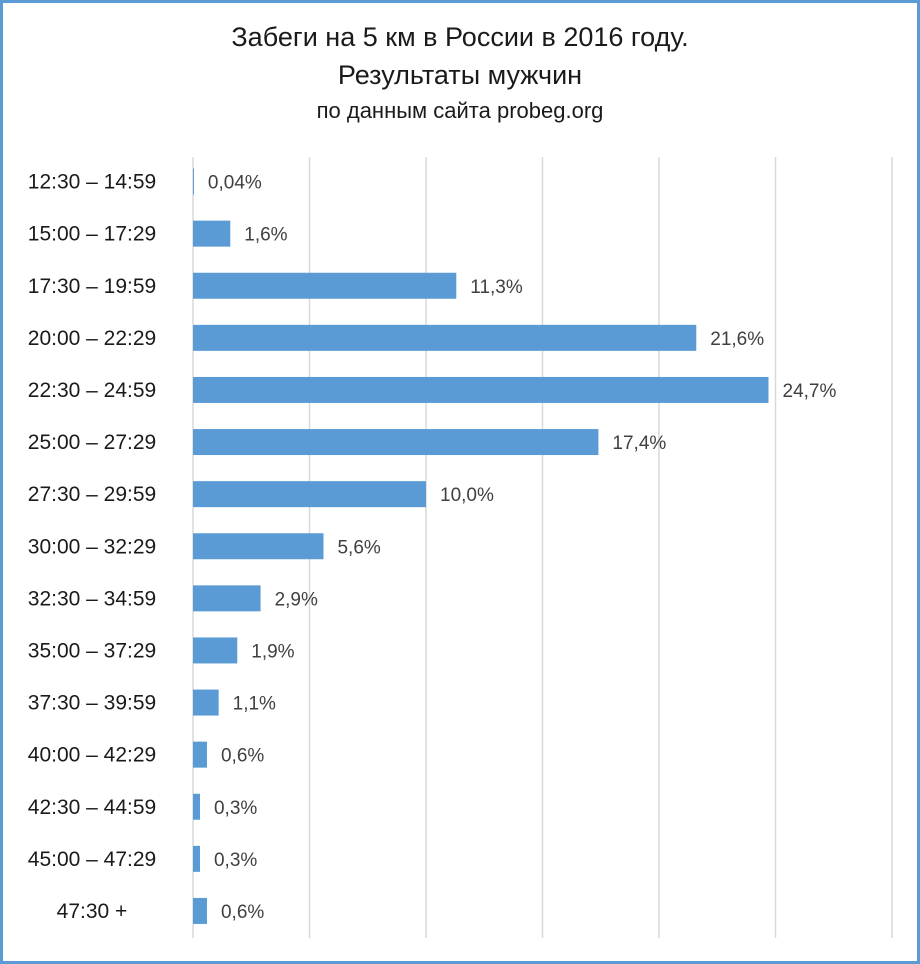 The height and width of the screenshot is (964, 920). Describe the element at coordinates (92, 182) in the screenshot. I see `category-label: 12:30 – 14:59` at that location.